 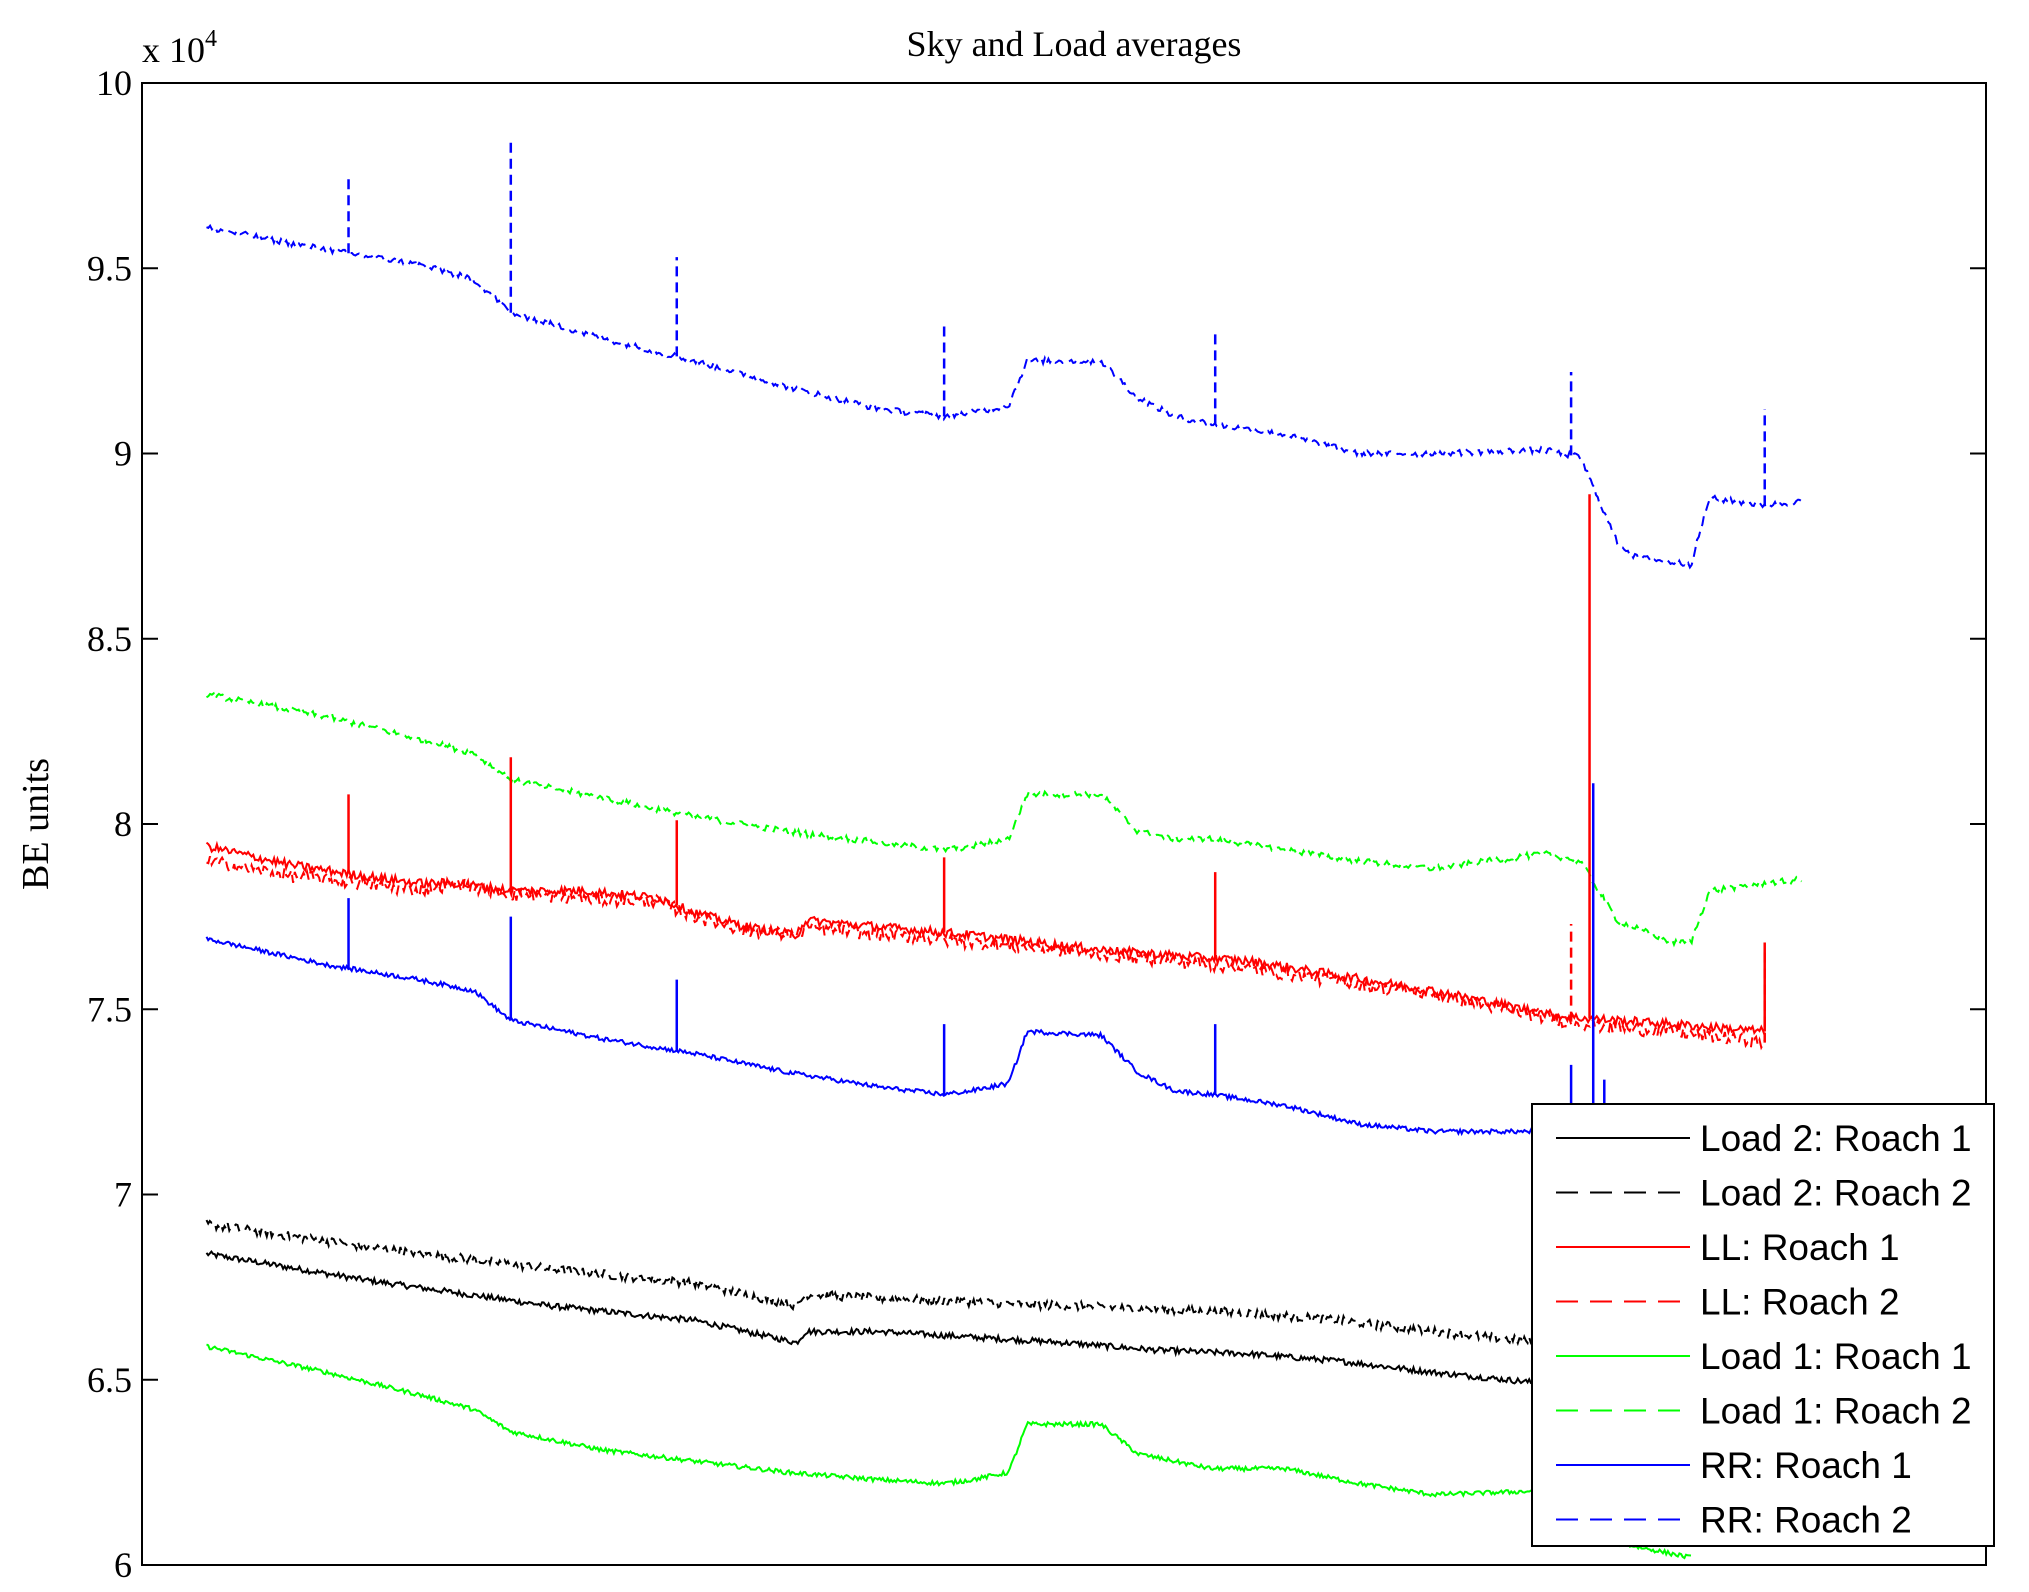 I want to click on y-tick-label: 9, so click(x=123, y=454).